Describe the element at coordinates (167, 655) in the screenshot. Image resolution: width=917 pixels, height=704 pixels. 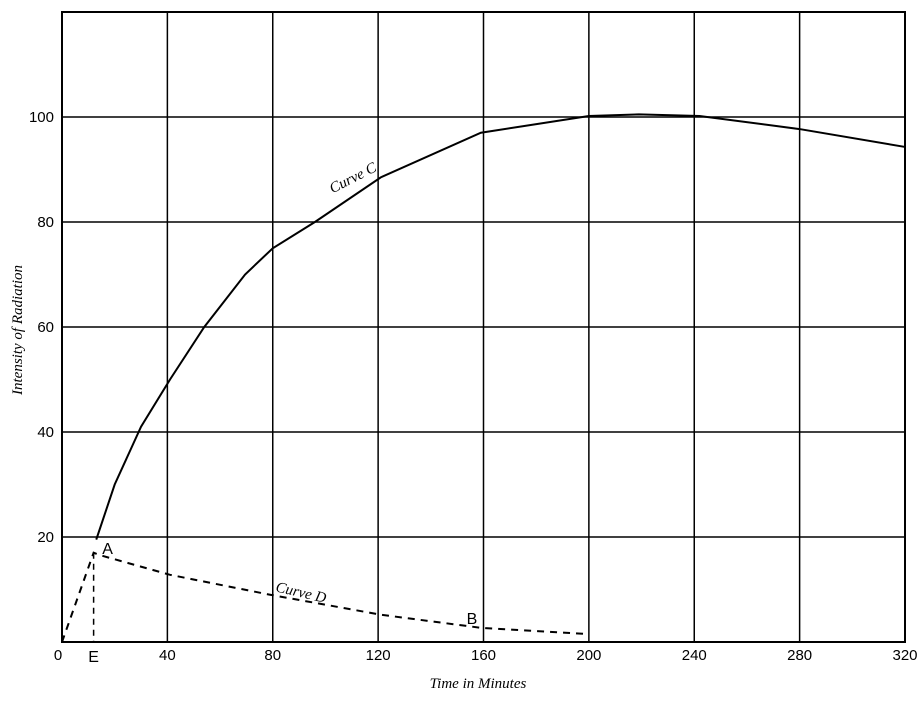
I see `x-tick-label: 40` at that location.